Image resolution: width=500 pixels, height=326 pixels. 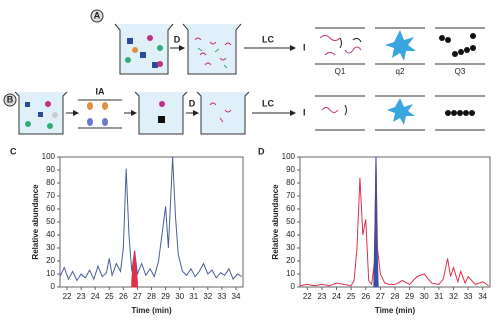 I want to click on panel-label: B, so click(x=10, y=99).